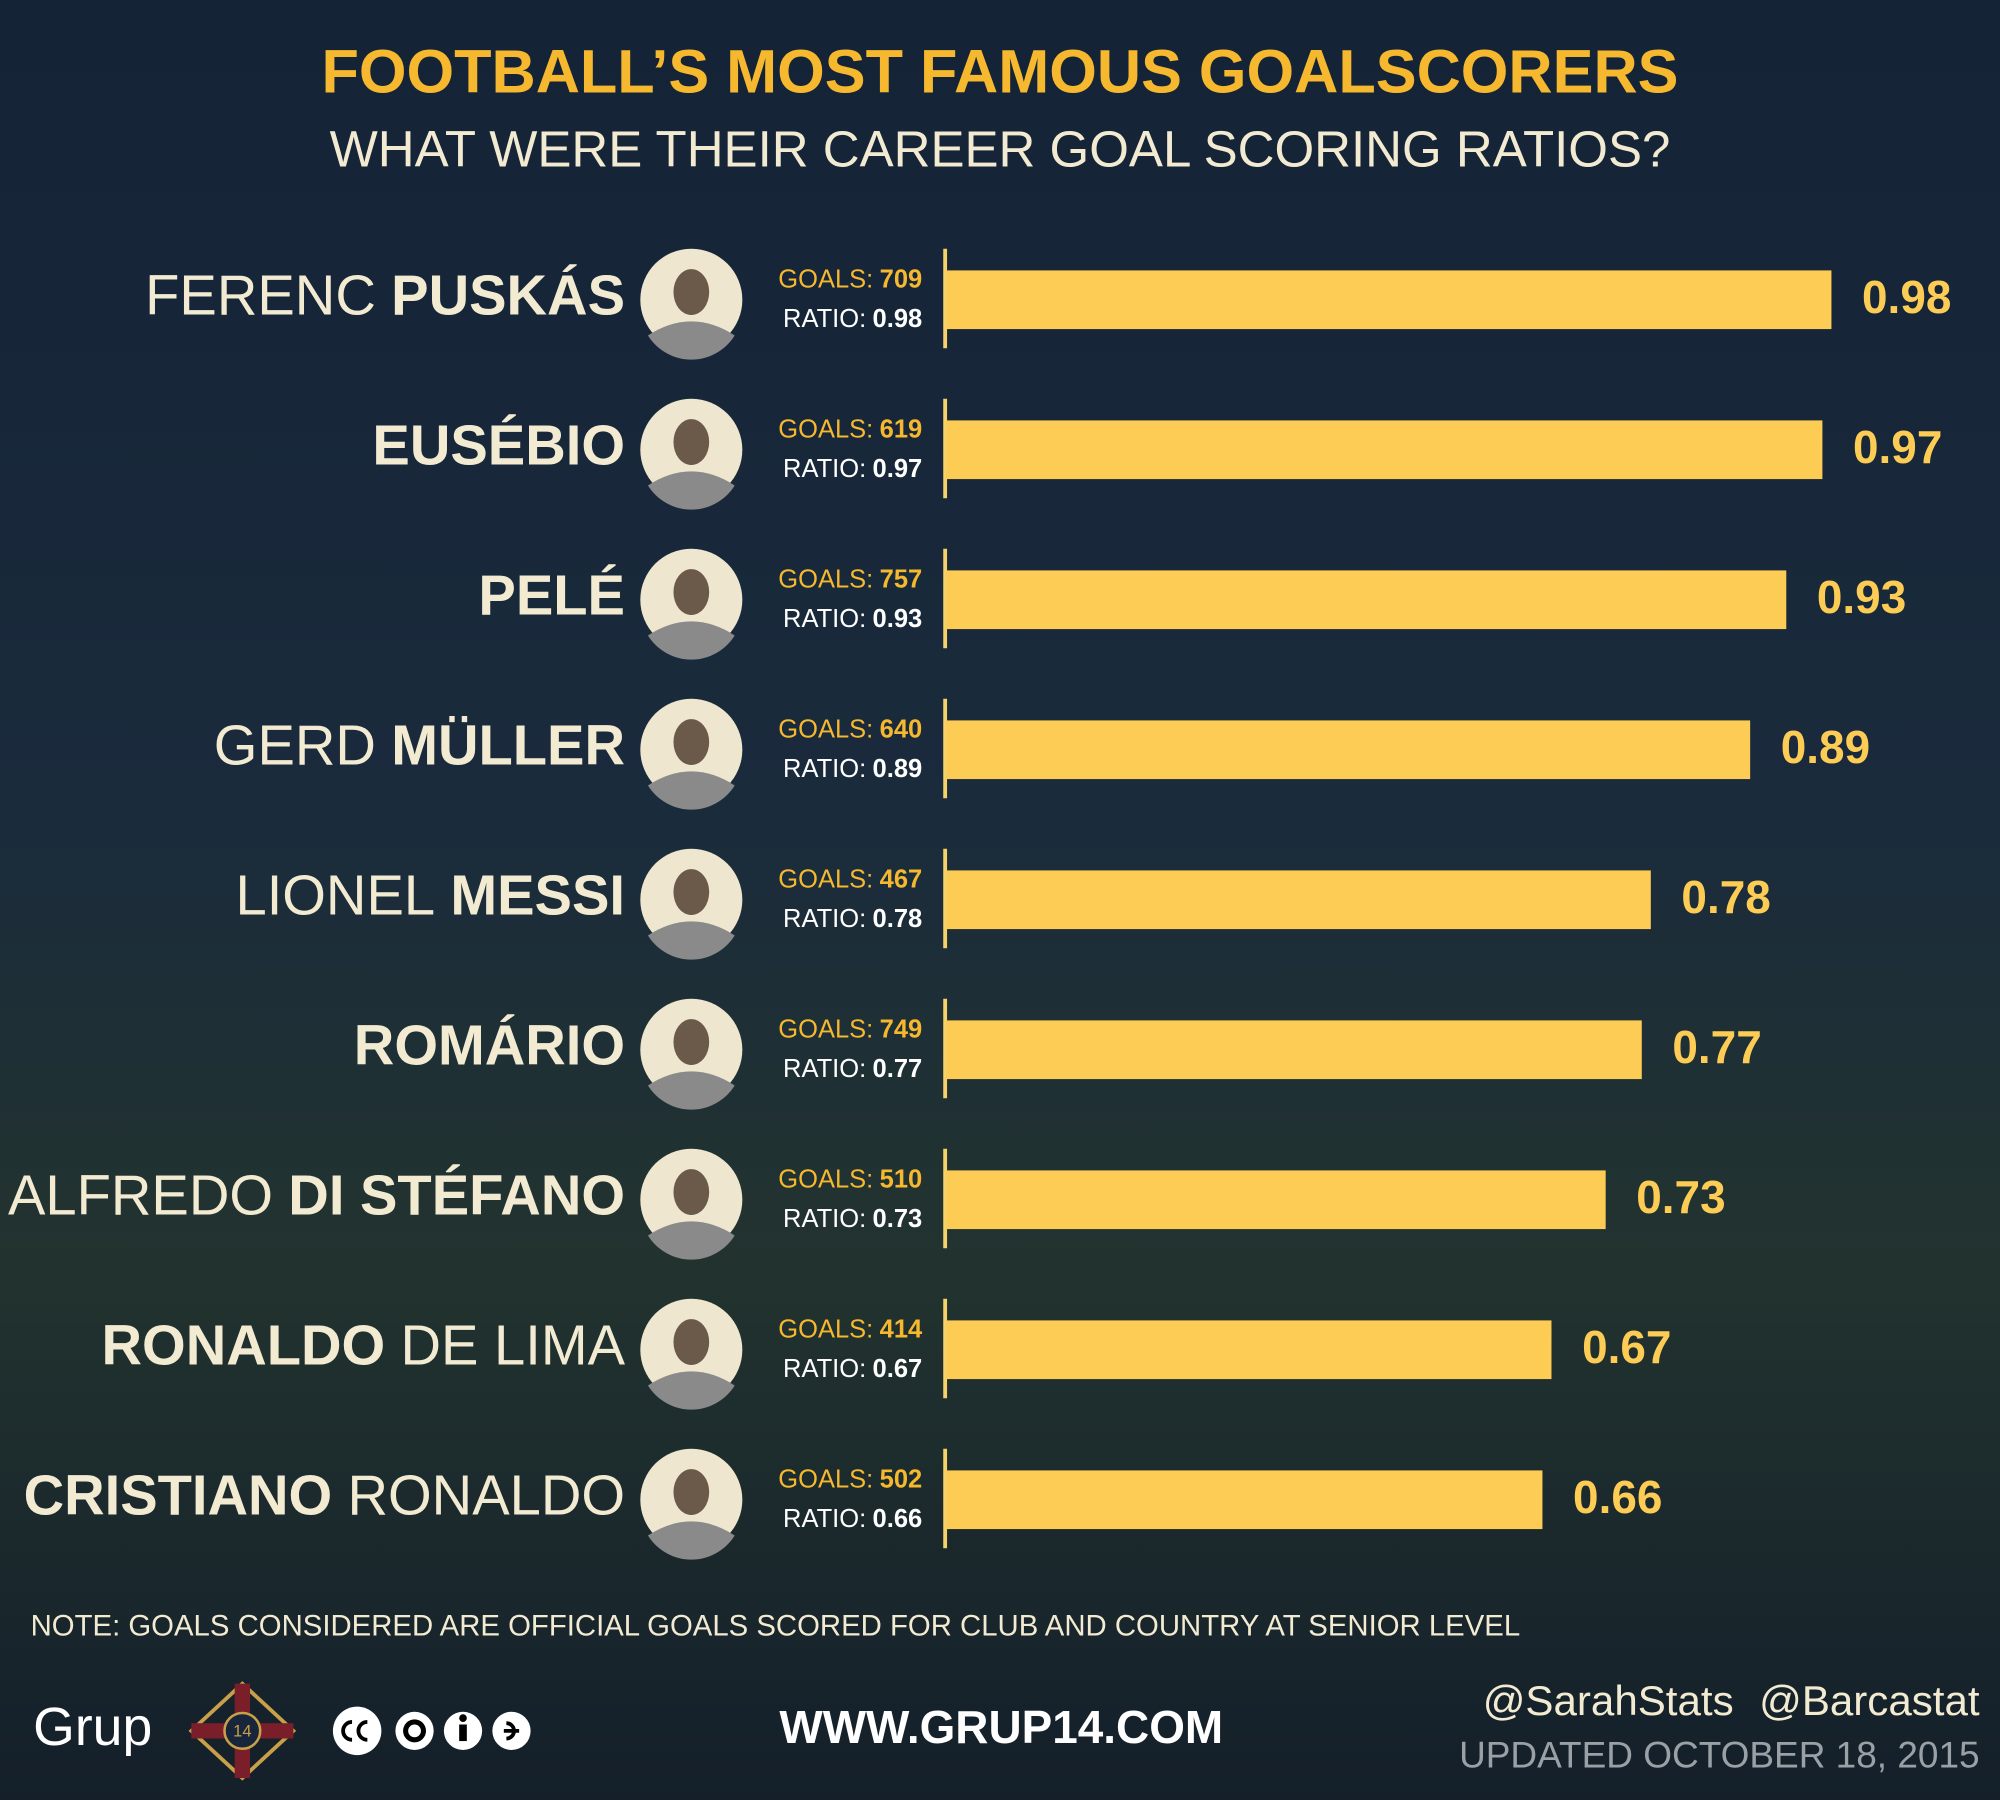  I want to click on goals-text: GOALS: 757, so click(850, 579).